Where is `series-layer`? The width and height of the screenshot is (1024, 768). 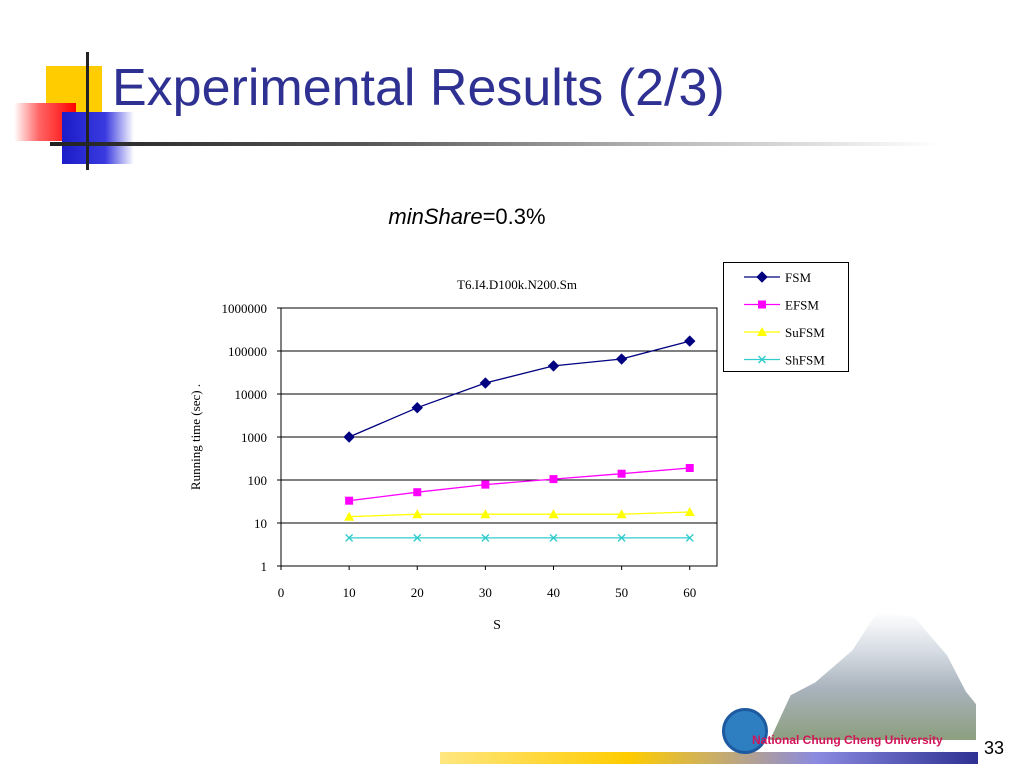 series-layer is located at coordinates (519, 438).